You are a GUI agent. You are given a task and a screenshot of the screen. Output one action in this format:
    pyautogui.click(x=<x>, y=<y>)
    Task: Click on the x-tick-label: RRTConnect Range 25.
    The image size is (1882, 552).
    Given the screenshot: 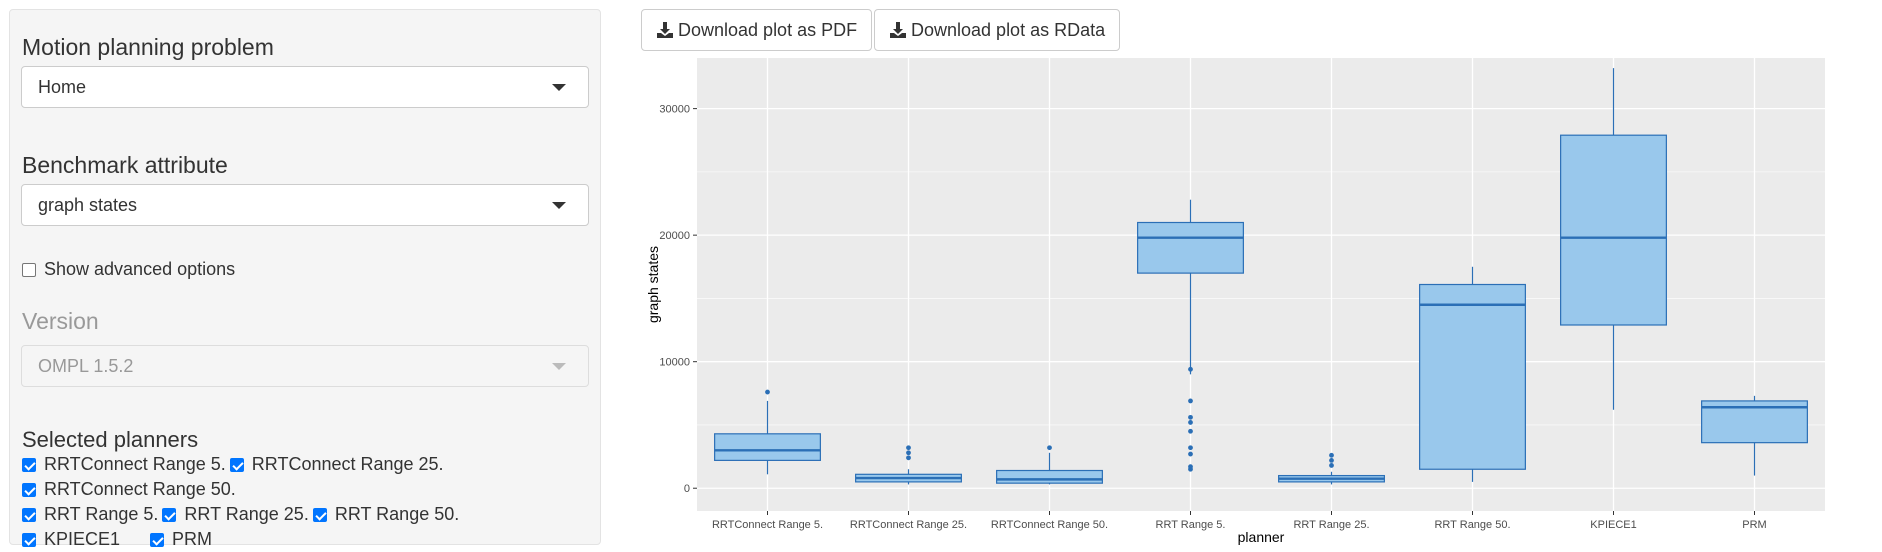 What is the action you would take?
    pyautogui.click(x=908, y=525)
    